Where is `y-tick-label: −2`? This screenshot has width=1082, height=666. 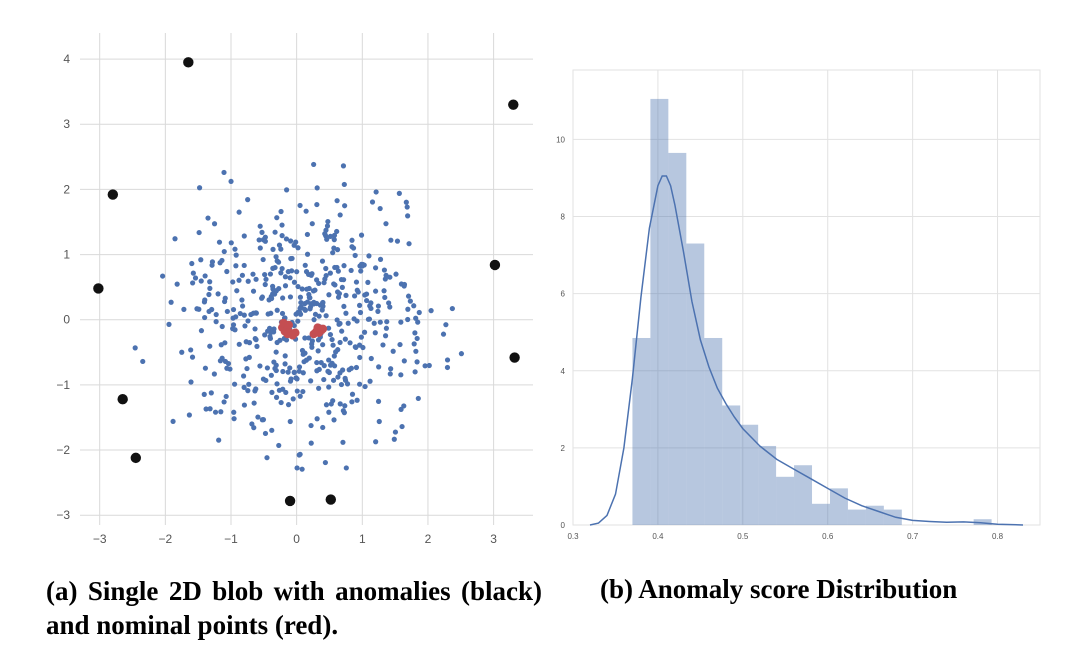
y-tick-label: −2 is located at coordinates (63, 450).